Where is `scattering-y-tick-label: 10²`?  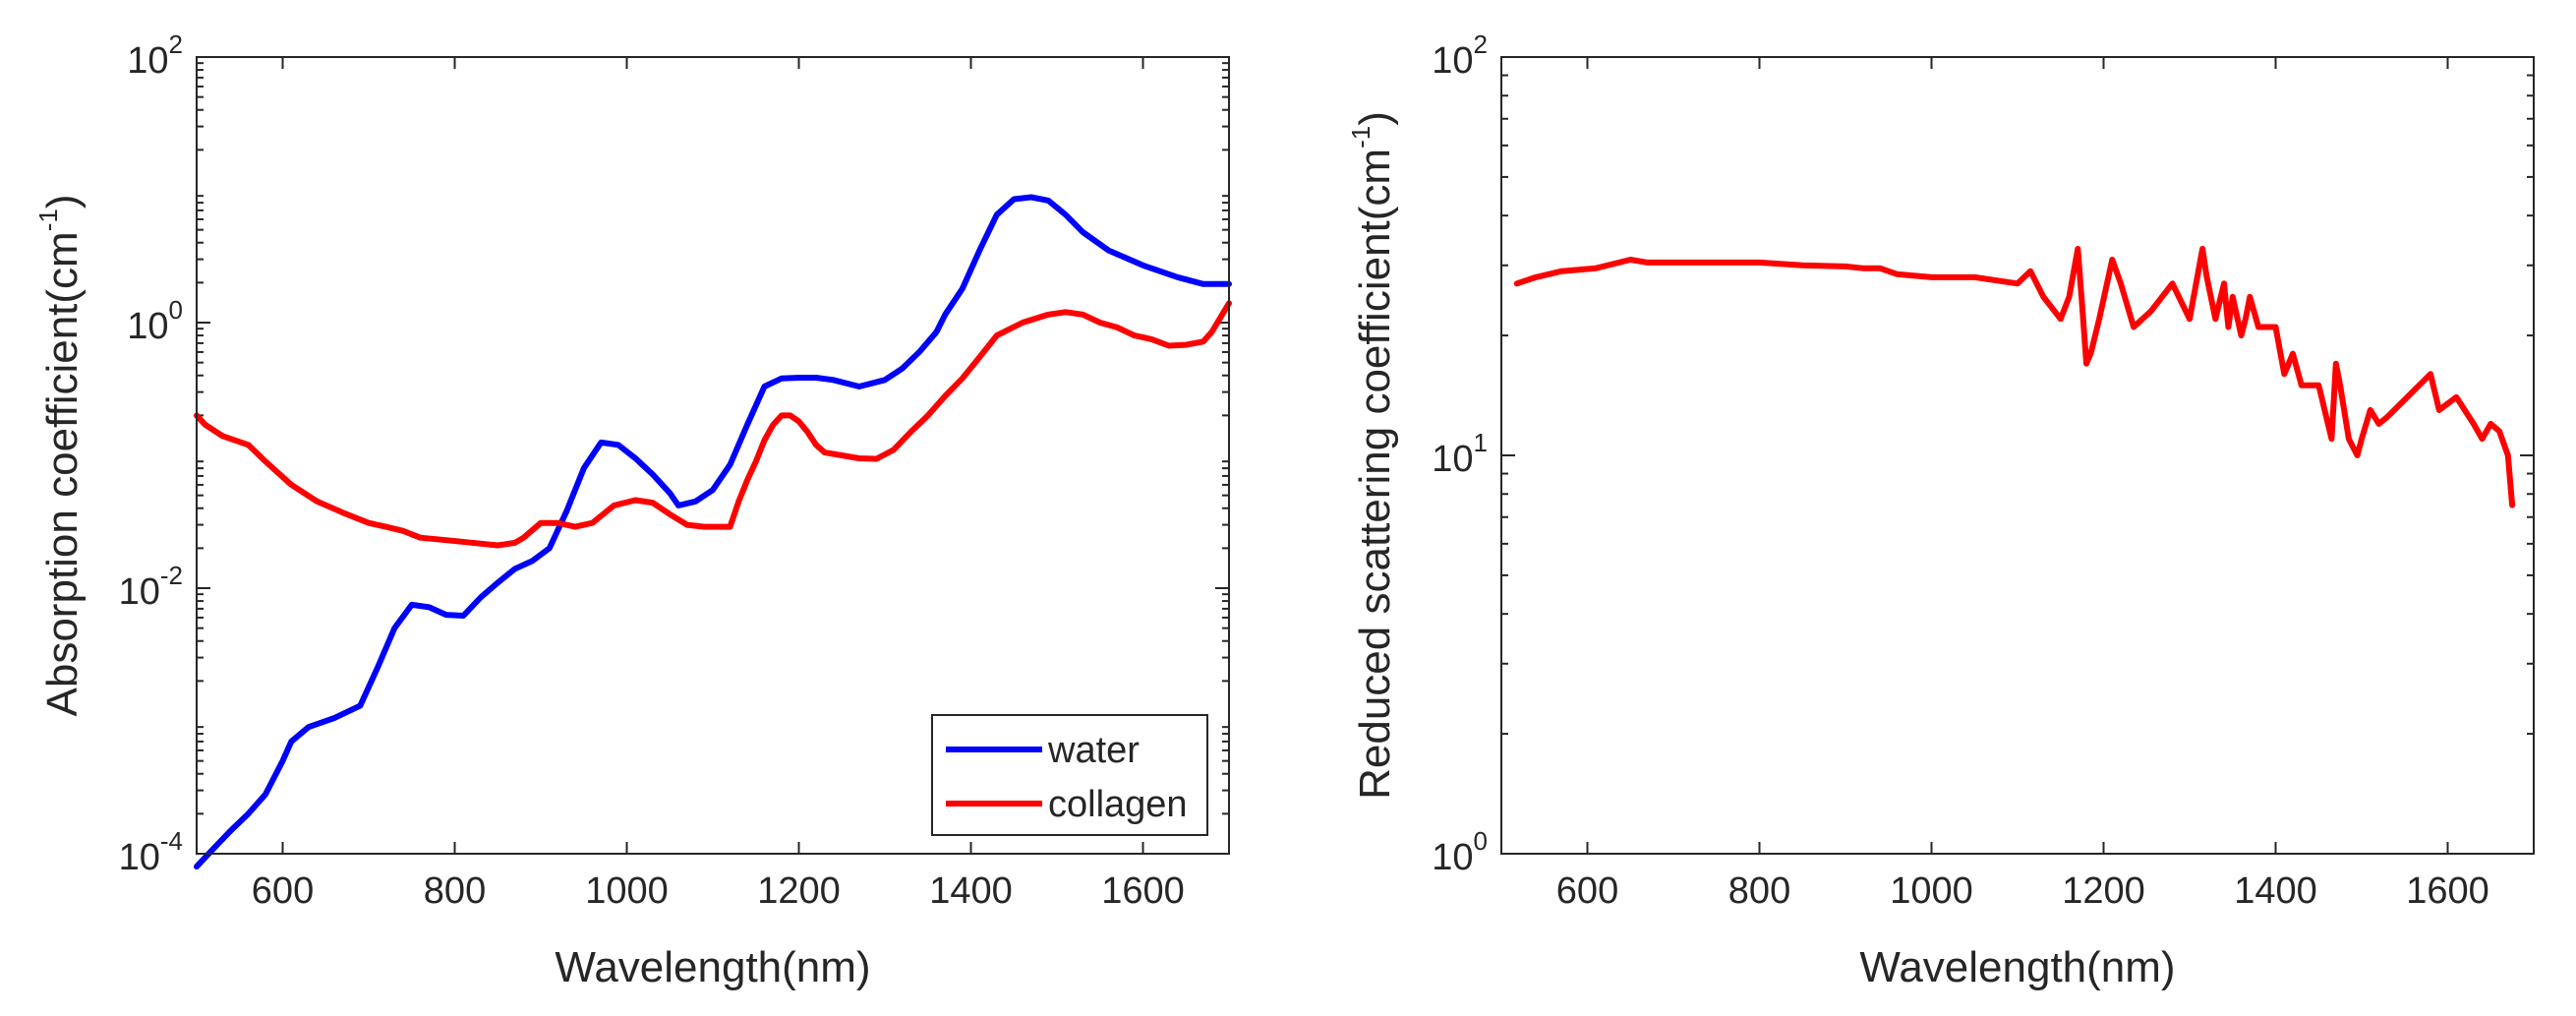
scattering-y-tick-label: 10² is located at coordinates (1460, 56).